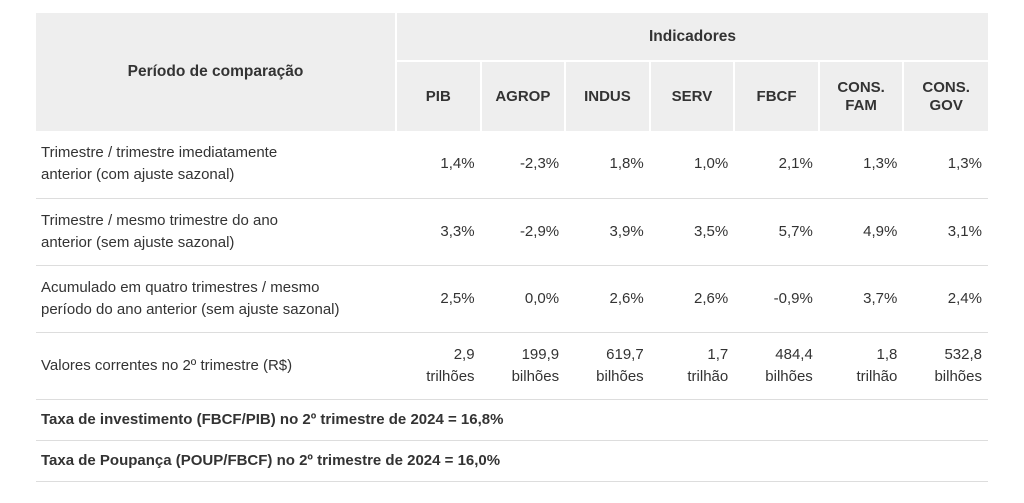 The image size is (1024, 503). Describe the element at coordinates (539, 231) in the screenshot. I see `value-cell-line: -2,9%` at that location.